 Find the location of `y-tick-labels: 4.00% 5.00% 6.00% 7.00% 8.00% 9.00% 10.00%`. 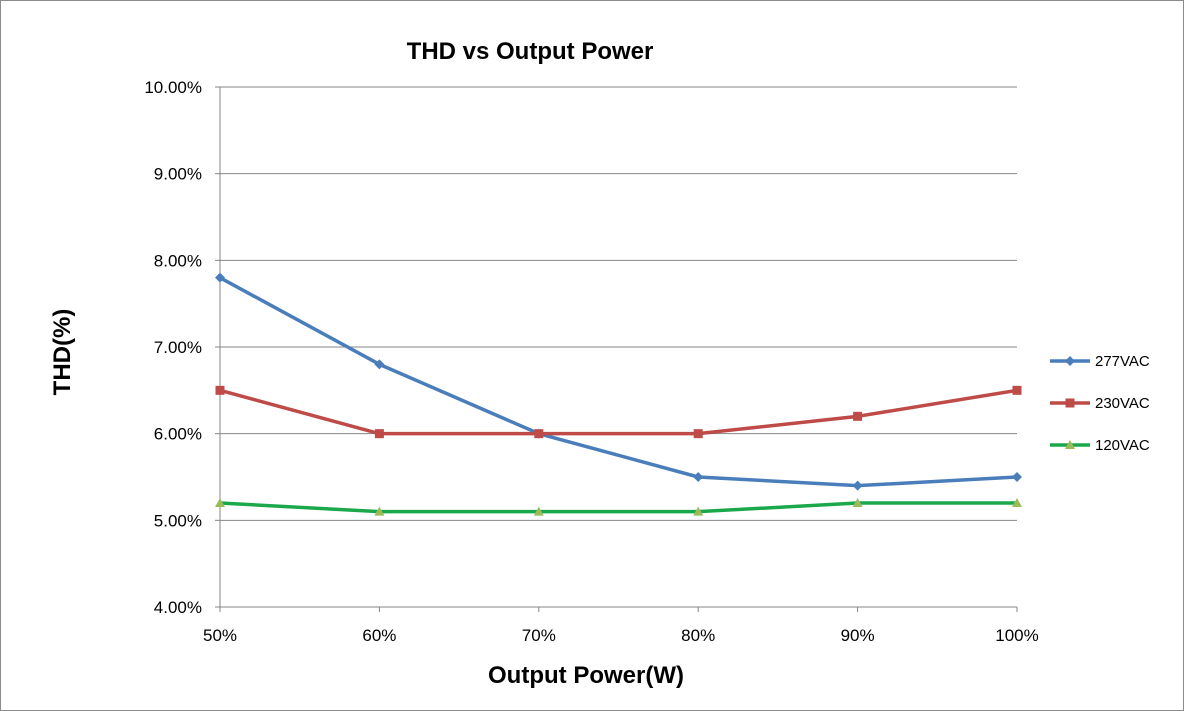

y-tick-labels: 4.00% 5.00% 6.00% 7.00% 8.00% 9.00% 10.00% is located at coordinates (173, 347).